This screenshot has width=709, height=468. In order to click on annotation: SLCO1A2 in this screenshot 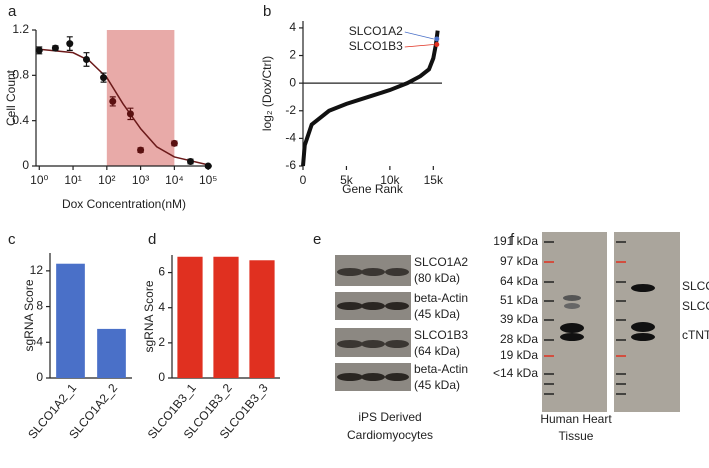, I will do `click(376, 31)`.